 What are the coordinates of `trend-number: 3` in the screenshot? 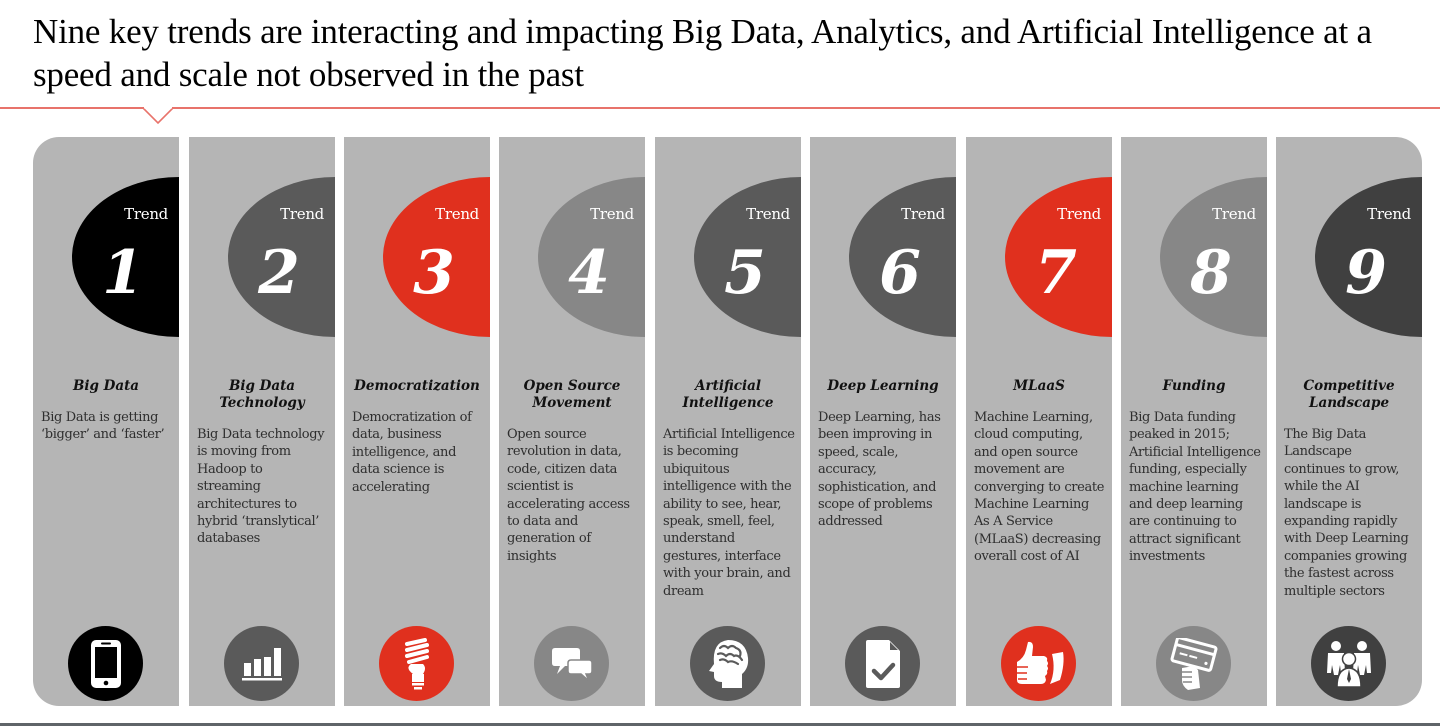 It's located at (434, 273).